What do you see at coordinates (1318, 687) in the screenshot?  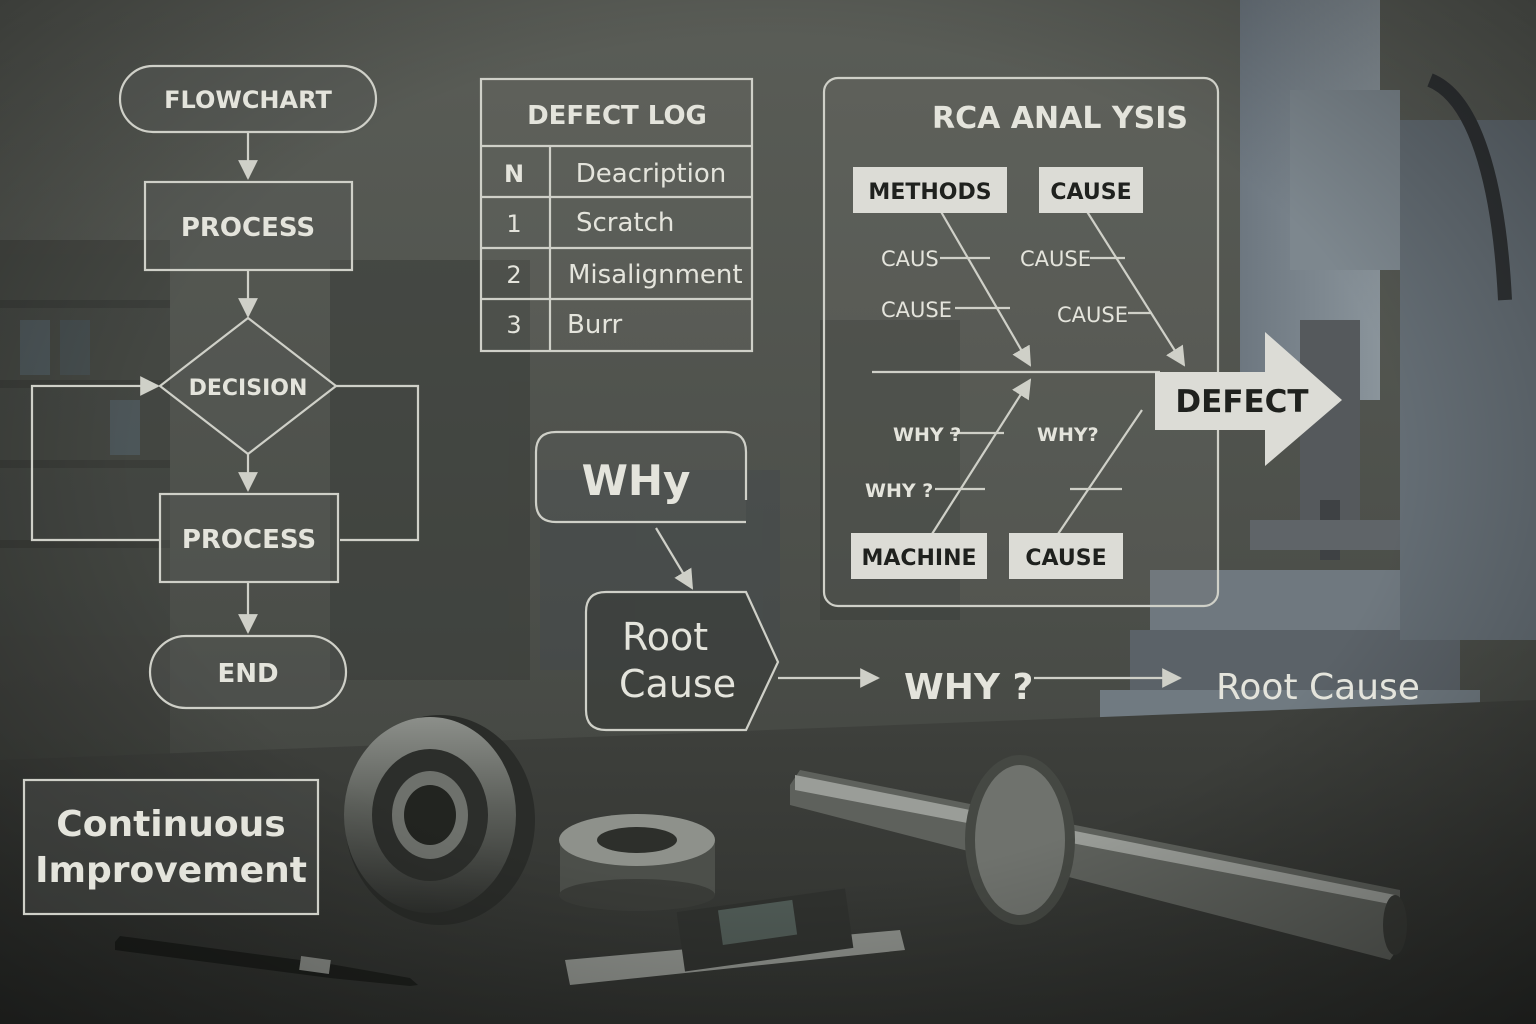 I see `root-cause-final-label: Root Cause` at bounding box center [1318, 687].